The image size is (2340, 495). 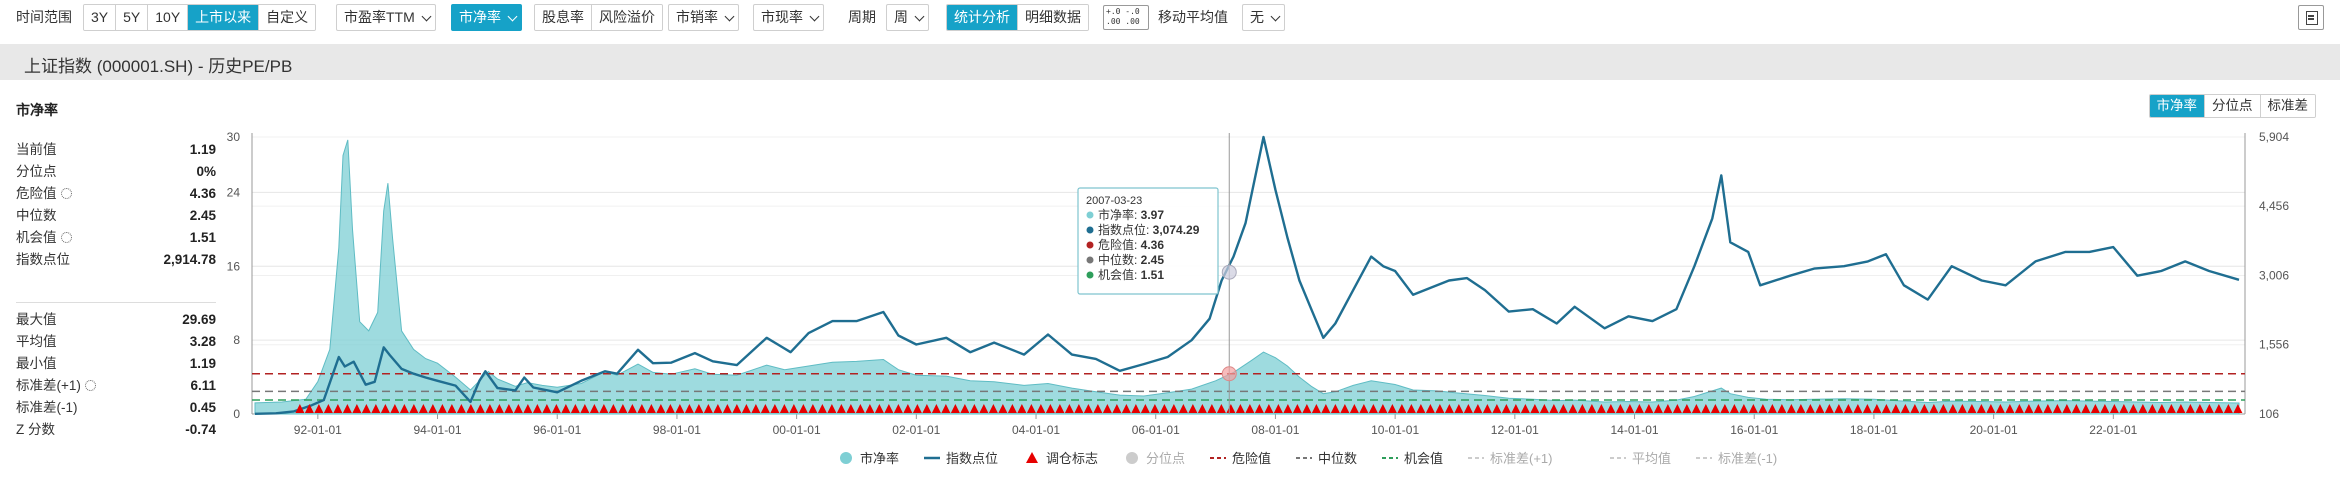 I want to click on export-icon, so click(x=2311, y=17).